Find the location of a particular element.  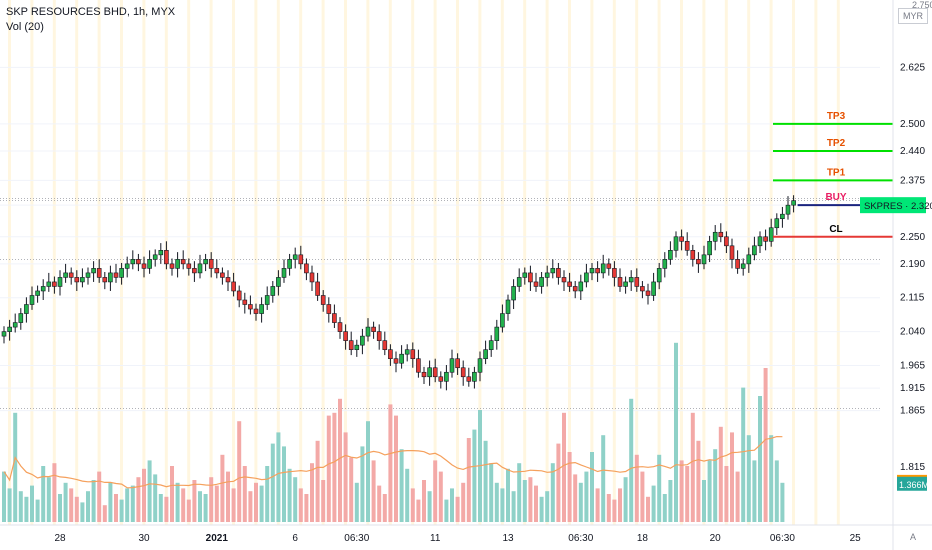

currency-label: MYR is located at coordinates (913, 16).